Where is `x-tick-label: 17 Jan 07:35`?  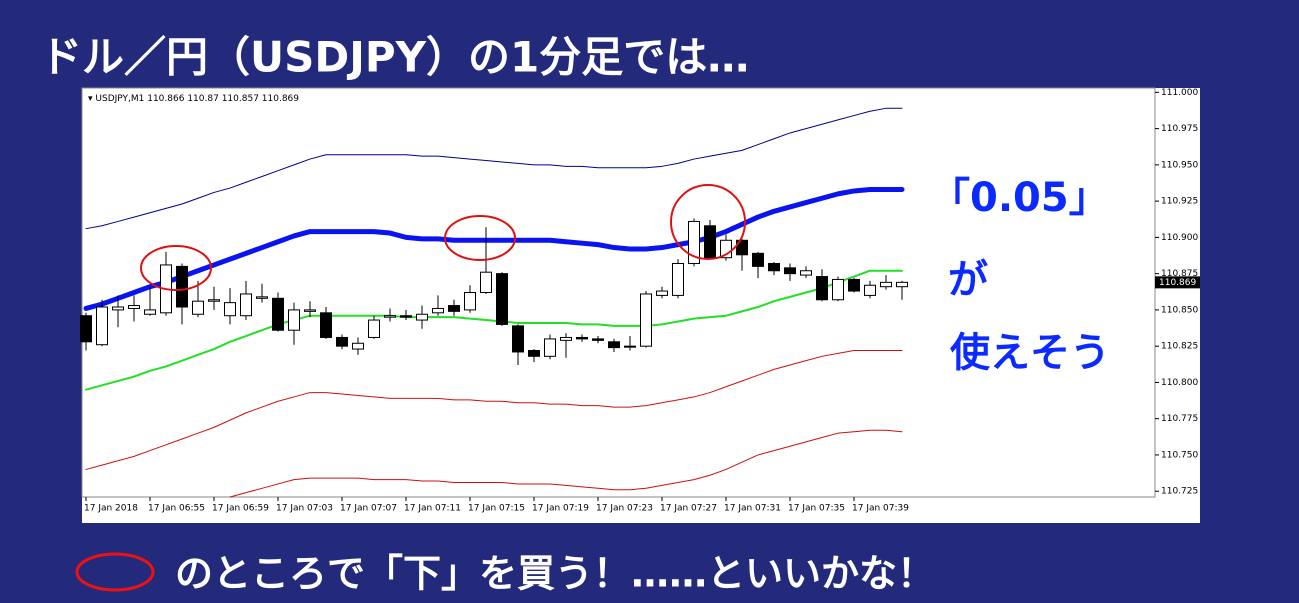
x-tick-label: 17 Jan 07:35 is located at coordinates (816, 509).